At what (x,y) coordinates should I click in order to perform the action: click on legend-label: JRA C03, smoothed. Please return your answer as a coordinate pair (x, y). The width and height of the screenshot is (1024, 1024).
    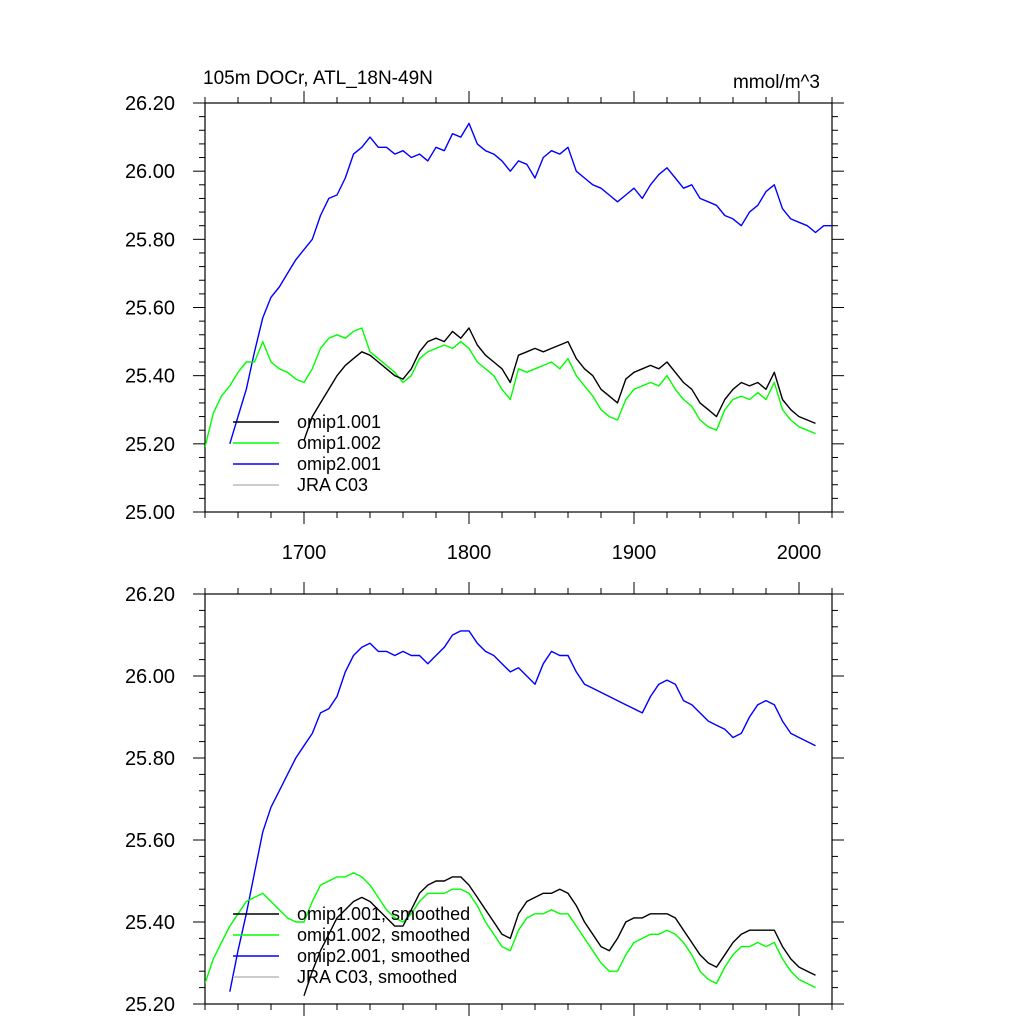
    Looking at the image, I should click on (377, 977).